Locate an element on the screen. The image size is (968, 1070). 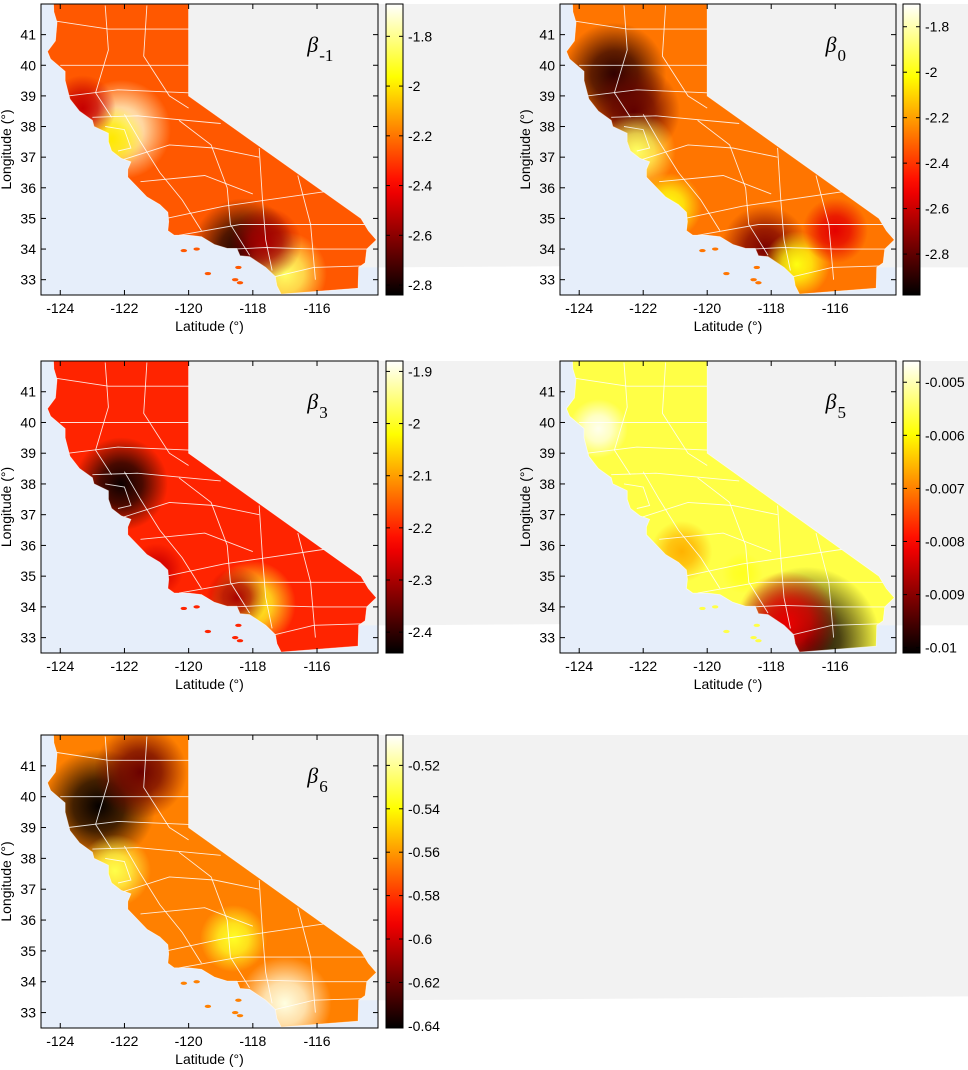
y-tick-label: 39 is located at coordinates (28, 96).